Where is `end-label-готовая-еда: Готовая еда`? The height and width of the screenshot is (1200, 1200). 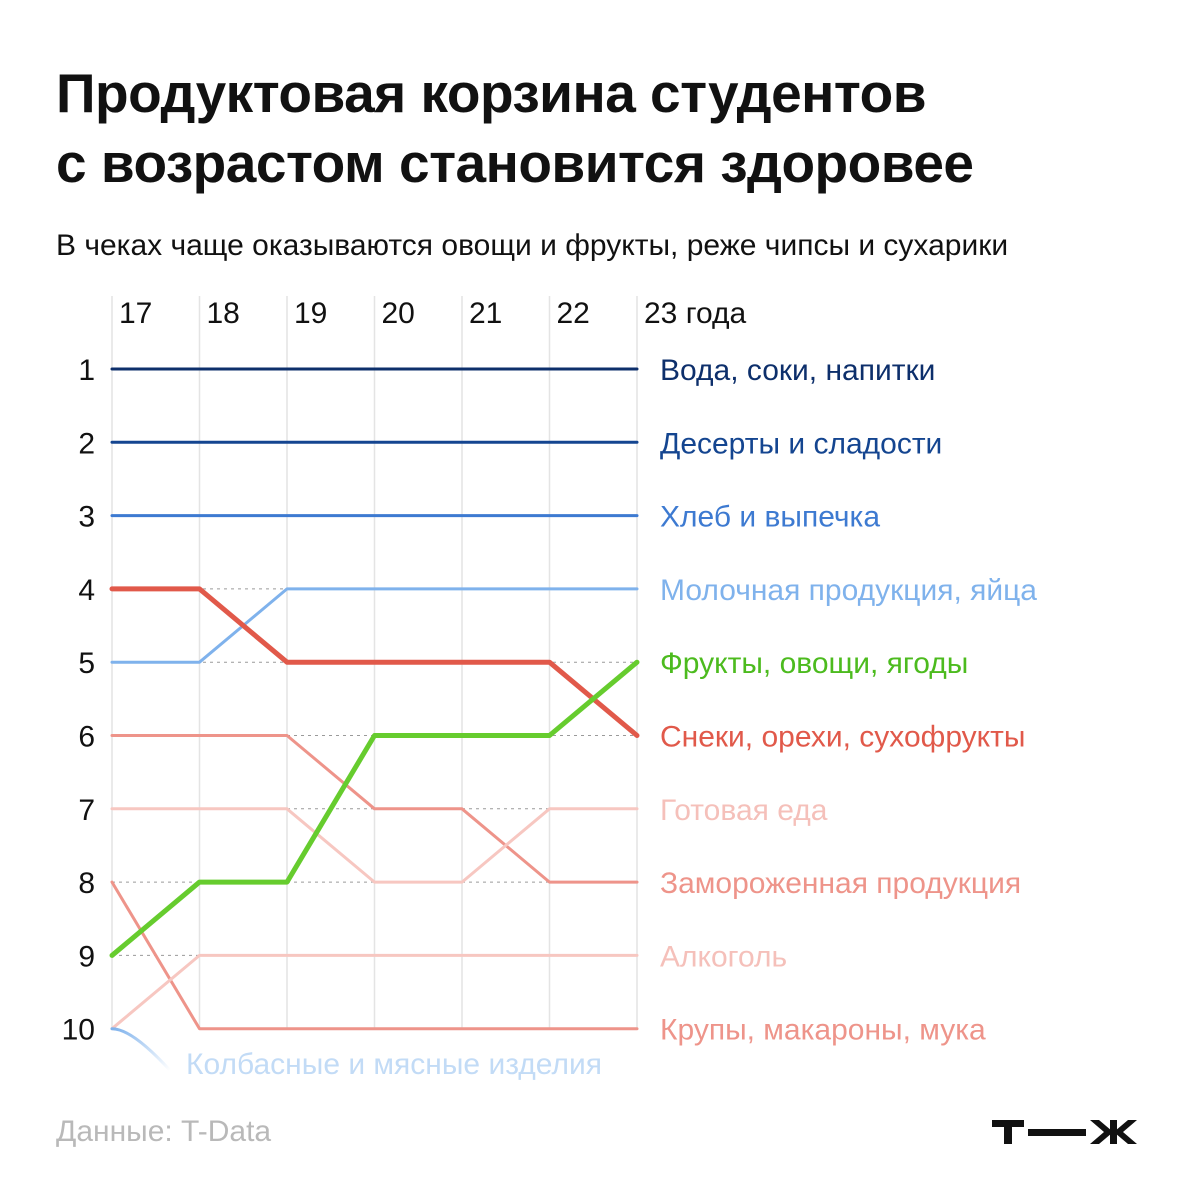 end-label-готовая-еда: Готовая еда is located at coordinates (744, 810).